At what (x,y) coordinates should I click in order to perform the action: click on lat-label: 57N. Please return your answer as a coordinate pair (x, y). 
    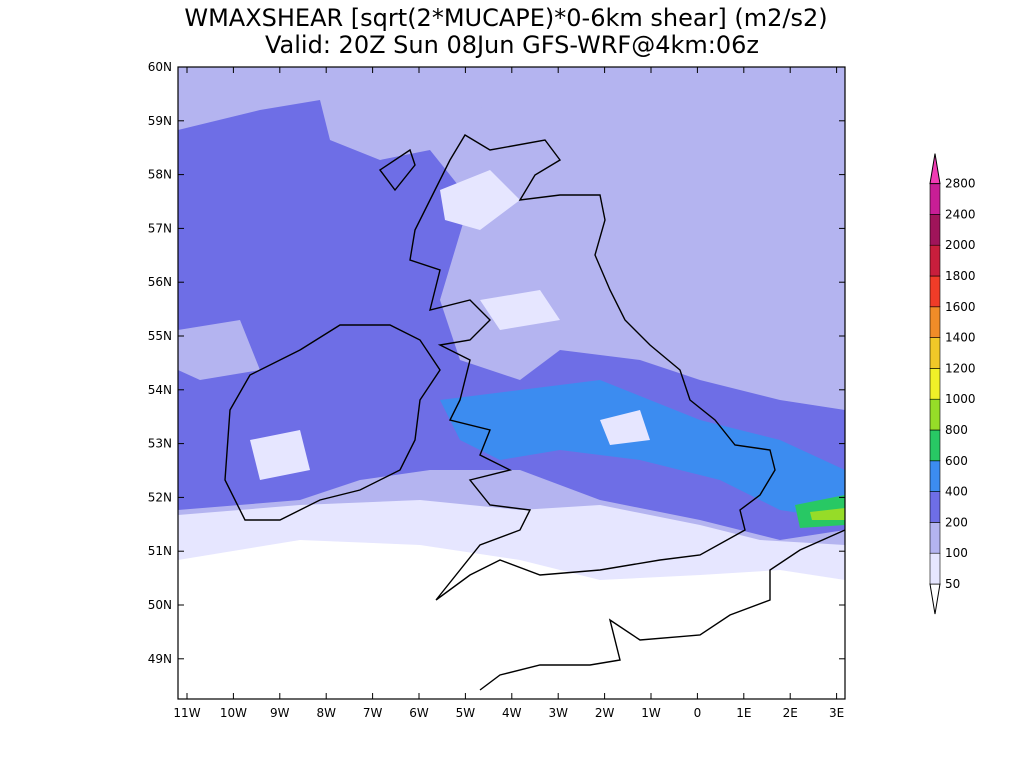
    Looking at the image, I should click on (160, 228).